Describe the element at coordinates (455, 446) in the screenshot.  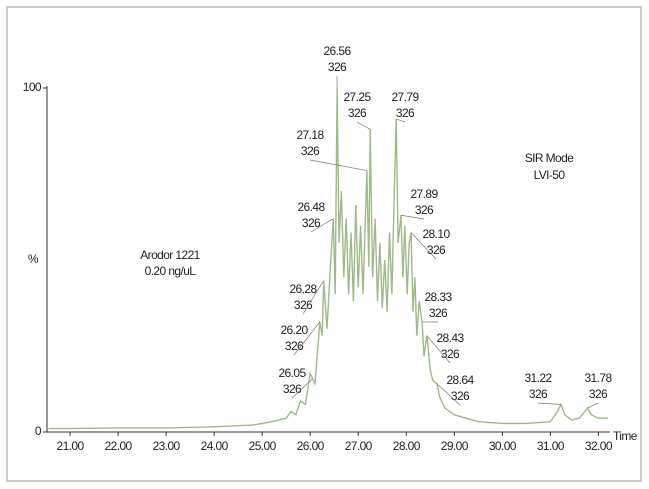
I see `x-tick-label: 29.00` at that location.